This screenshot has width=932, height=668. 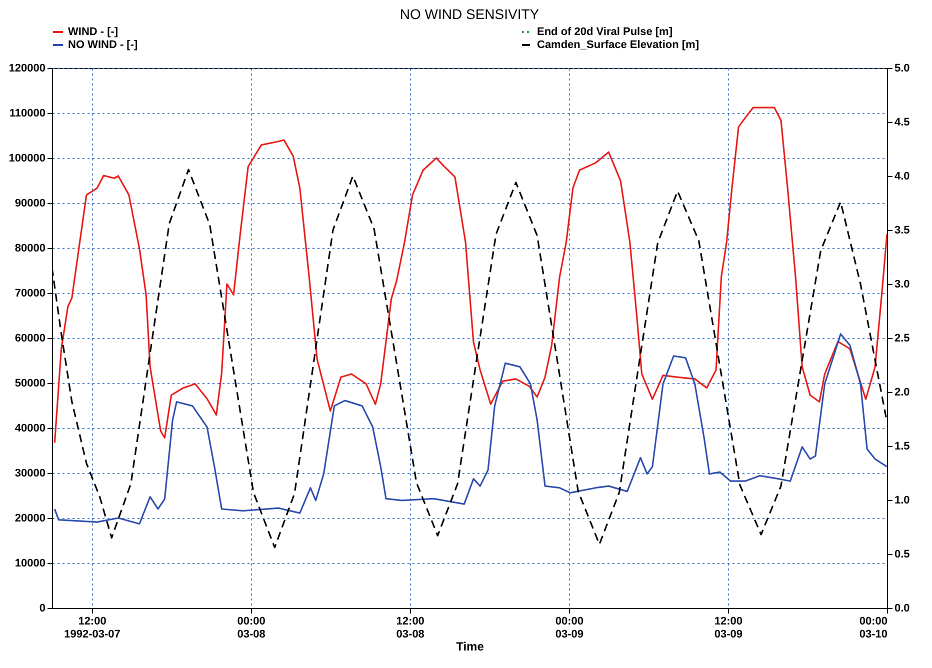 I want to click on x-tick-label: 12:00 03-09, so click(x=728, y=628).